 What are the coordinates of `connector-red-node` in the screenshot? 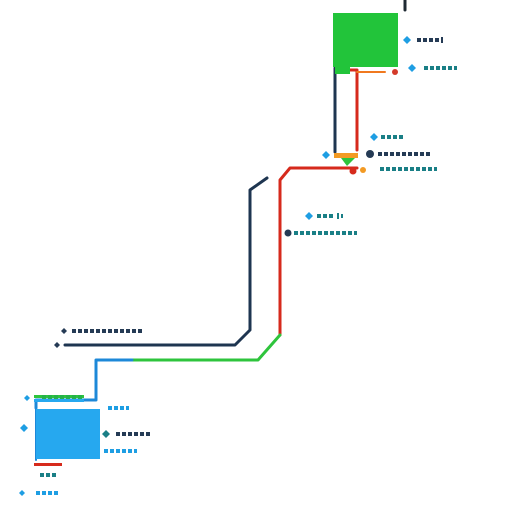 It's located at (353, 171).